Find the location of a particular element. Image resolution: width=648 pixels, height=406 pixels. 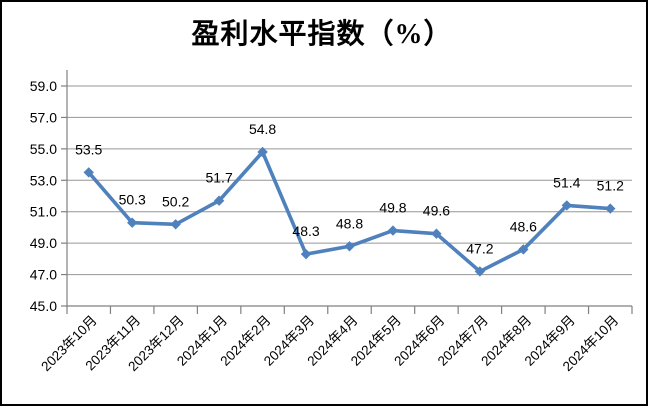

y-tick-label: 51.0 is located at coordinates (43, 212).